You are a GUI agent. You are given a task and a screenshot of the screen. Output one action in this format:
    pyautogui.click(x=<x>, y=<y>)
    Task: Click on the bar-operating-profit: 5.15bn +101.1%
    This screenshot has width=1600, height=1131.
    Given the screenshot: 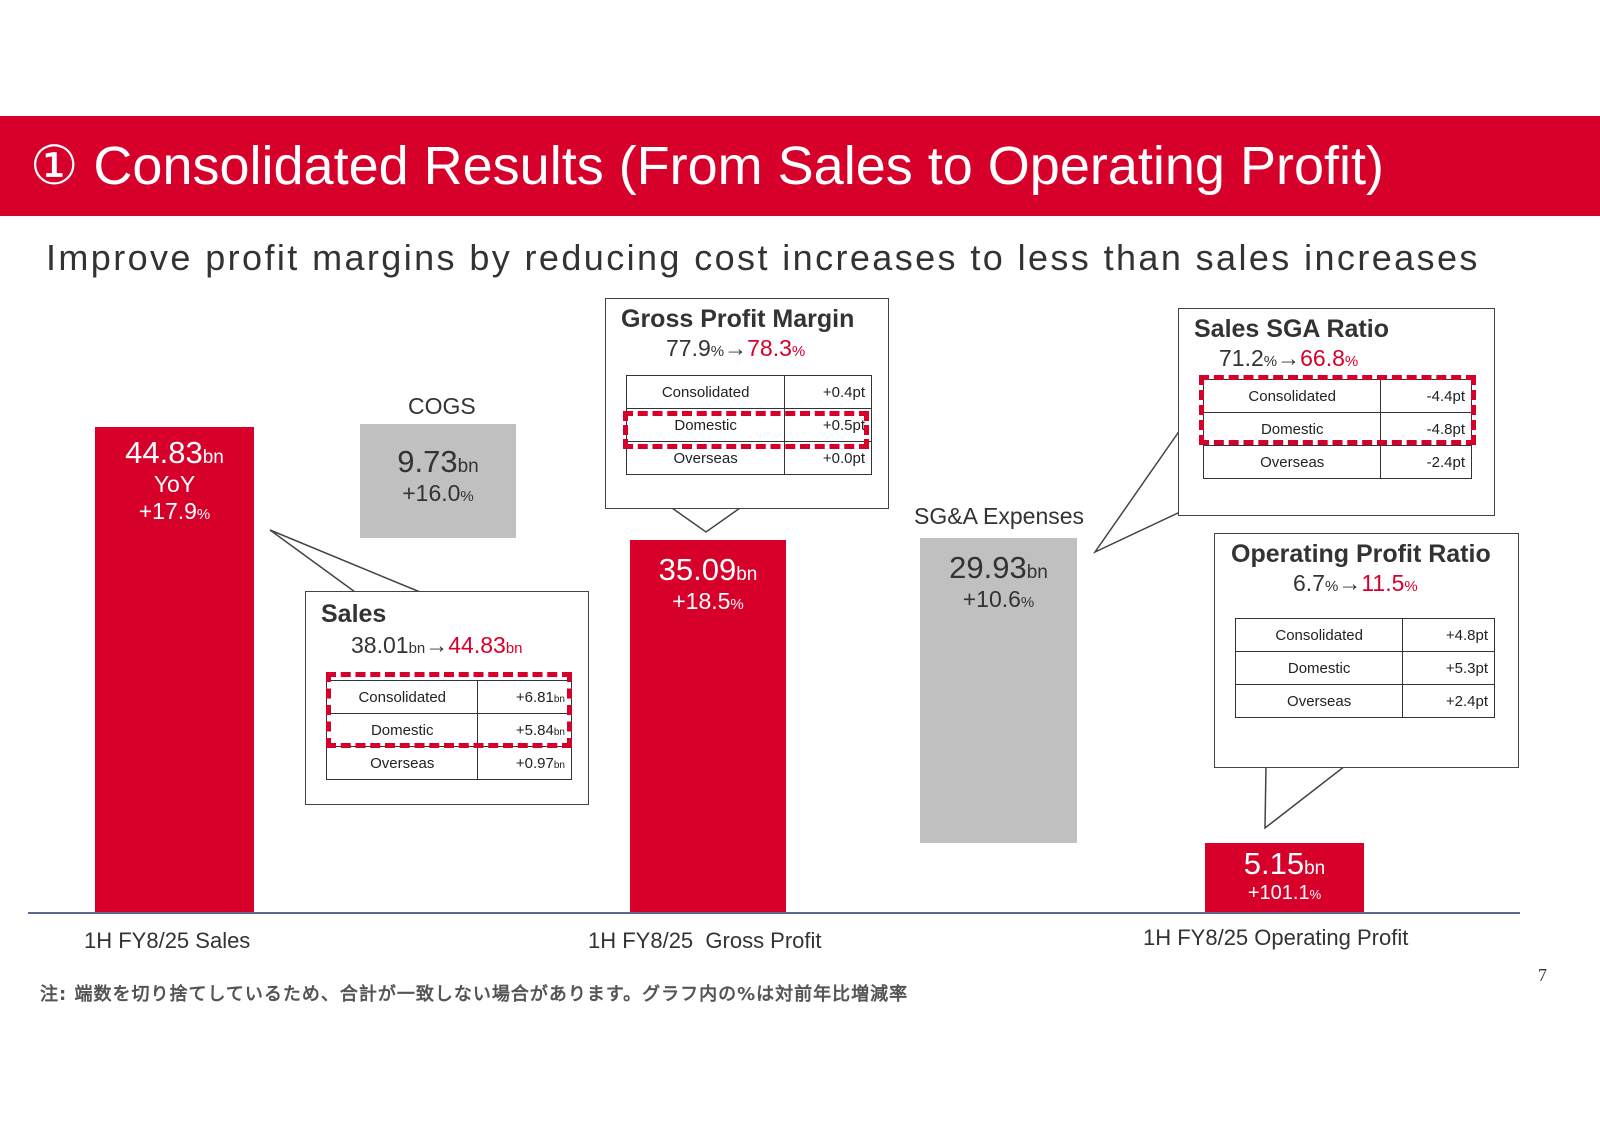 What is the action you would take?
    pyautogui.click(x=1284, y=877)
    